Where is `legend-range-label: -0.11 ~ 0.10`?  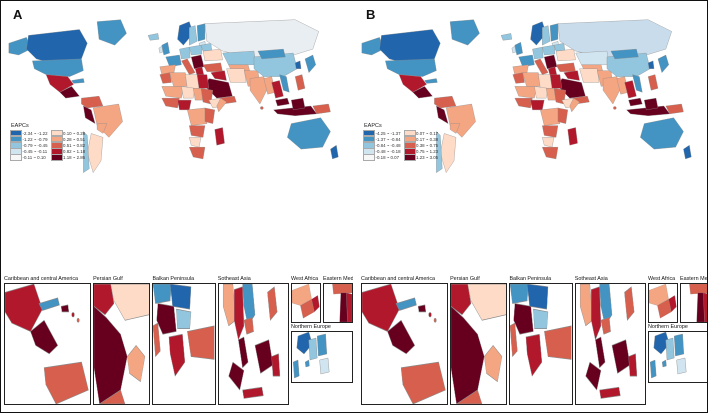
legend-range-label: -0.11 ~ 0.10 is located at coordinates (34, 158).